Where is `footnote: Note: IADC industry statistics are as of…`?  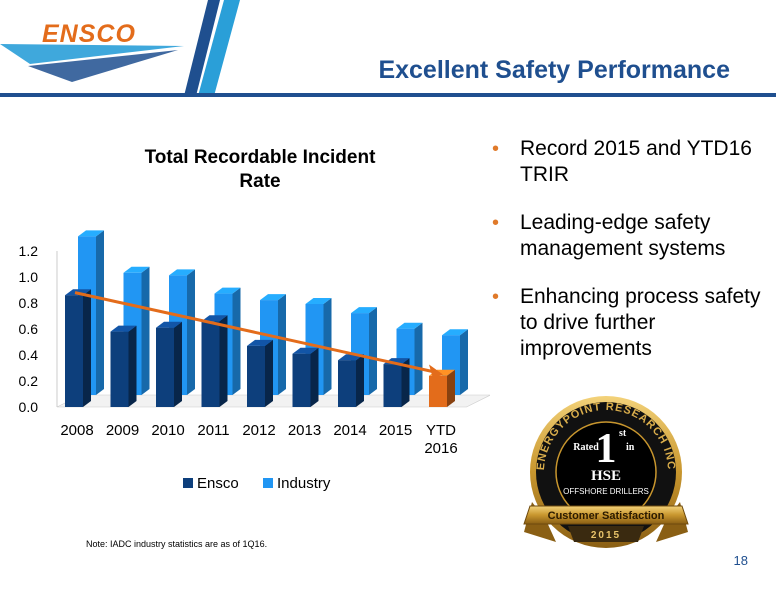 footnote: Note: IADC industry statistics are as of… is located at coordinates (177, 544).